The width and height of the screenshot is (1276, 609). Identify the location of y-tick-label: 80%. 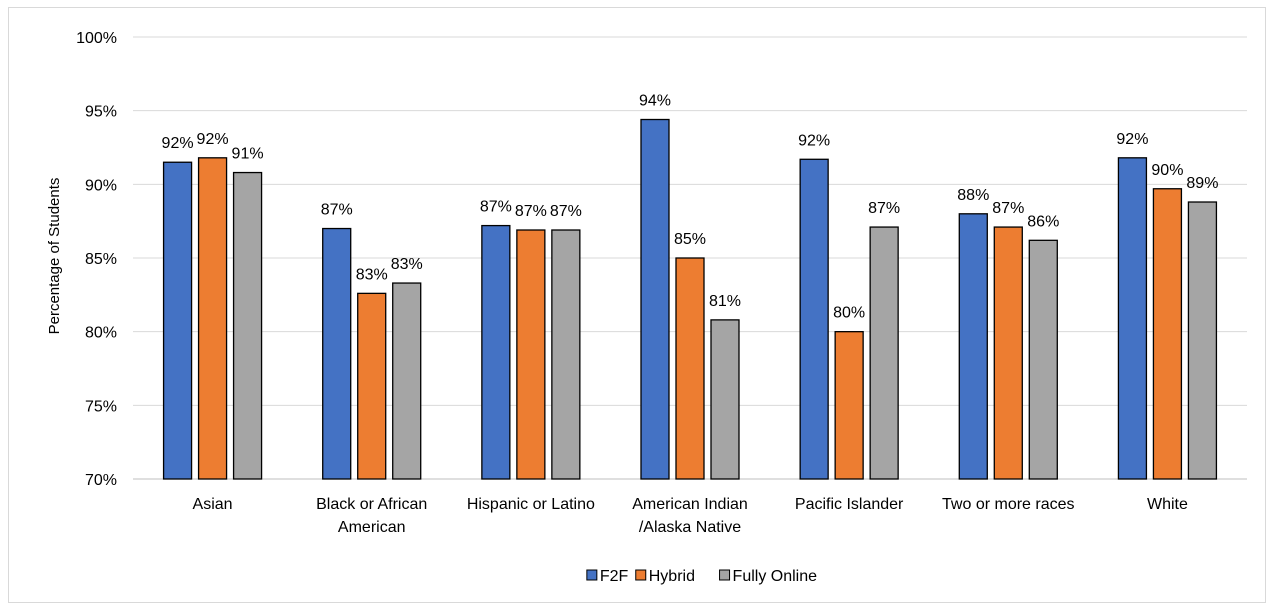
(101, 333).